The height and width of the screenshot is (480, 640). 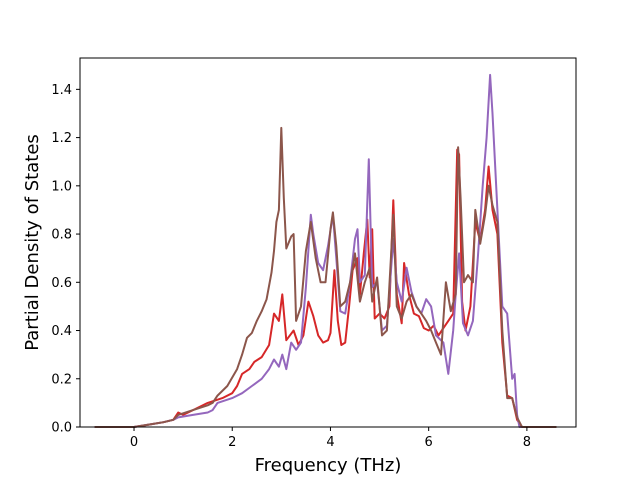 What do you see at coordinates (61, 379) in the screenshot?
I see `y-tick-label: 0.2` at bounding box center [61, 379].